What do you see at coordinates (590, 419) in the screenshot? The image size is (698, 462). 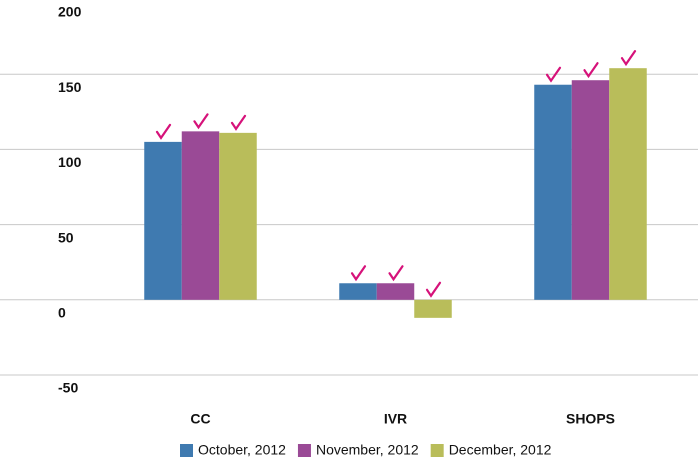 I see `x-tick-label: SHOPS` at bounding box center [590, 419].